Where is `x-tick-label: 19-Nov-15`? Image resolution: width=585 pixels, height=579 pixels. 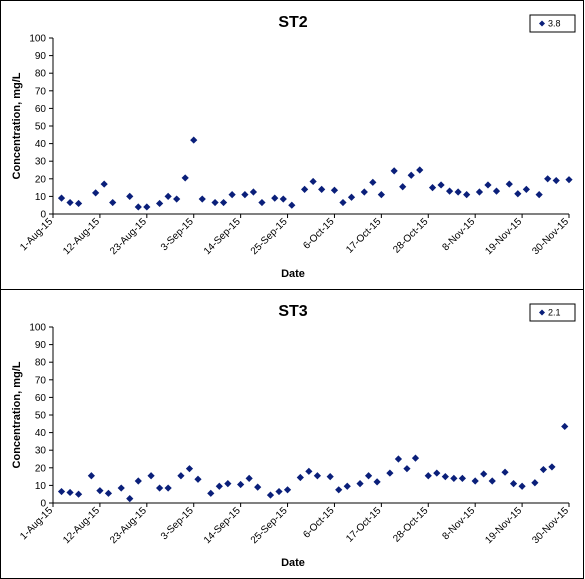 x-tick-label: 19-Nov-15 is located at coordinates (503, 236).